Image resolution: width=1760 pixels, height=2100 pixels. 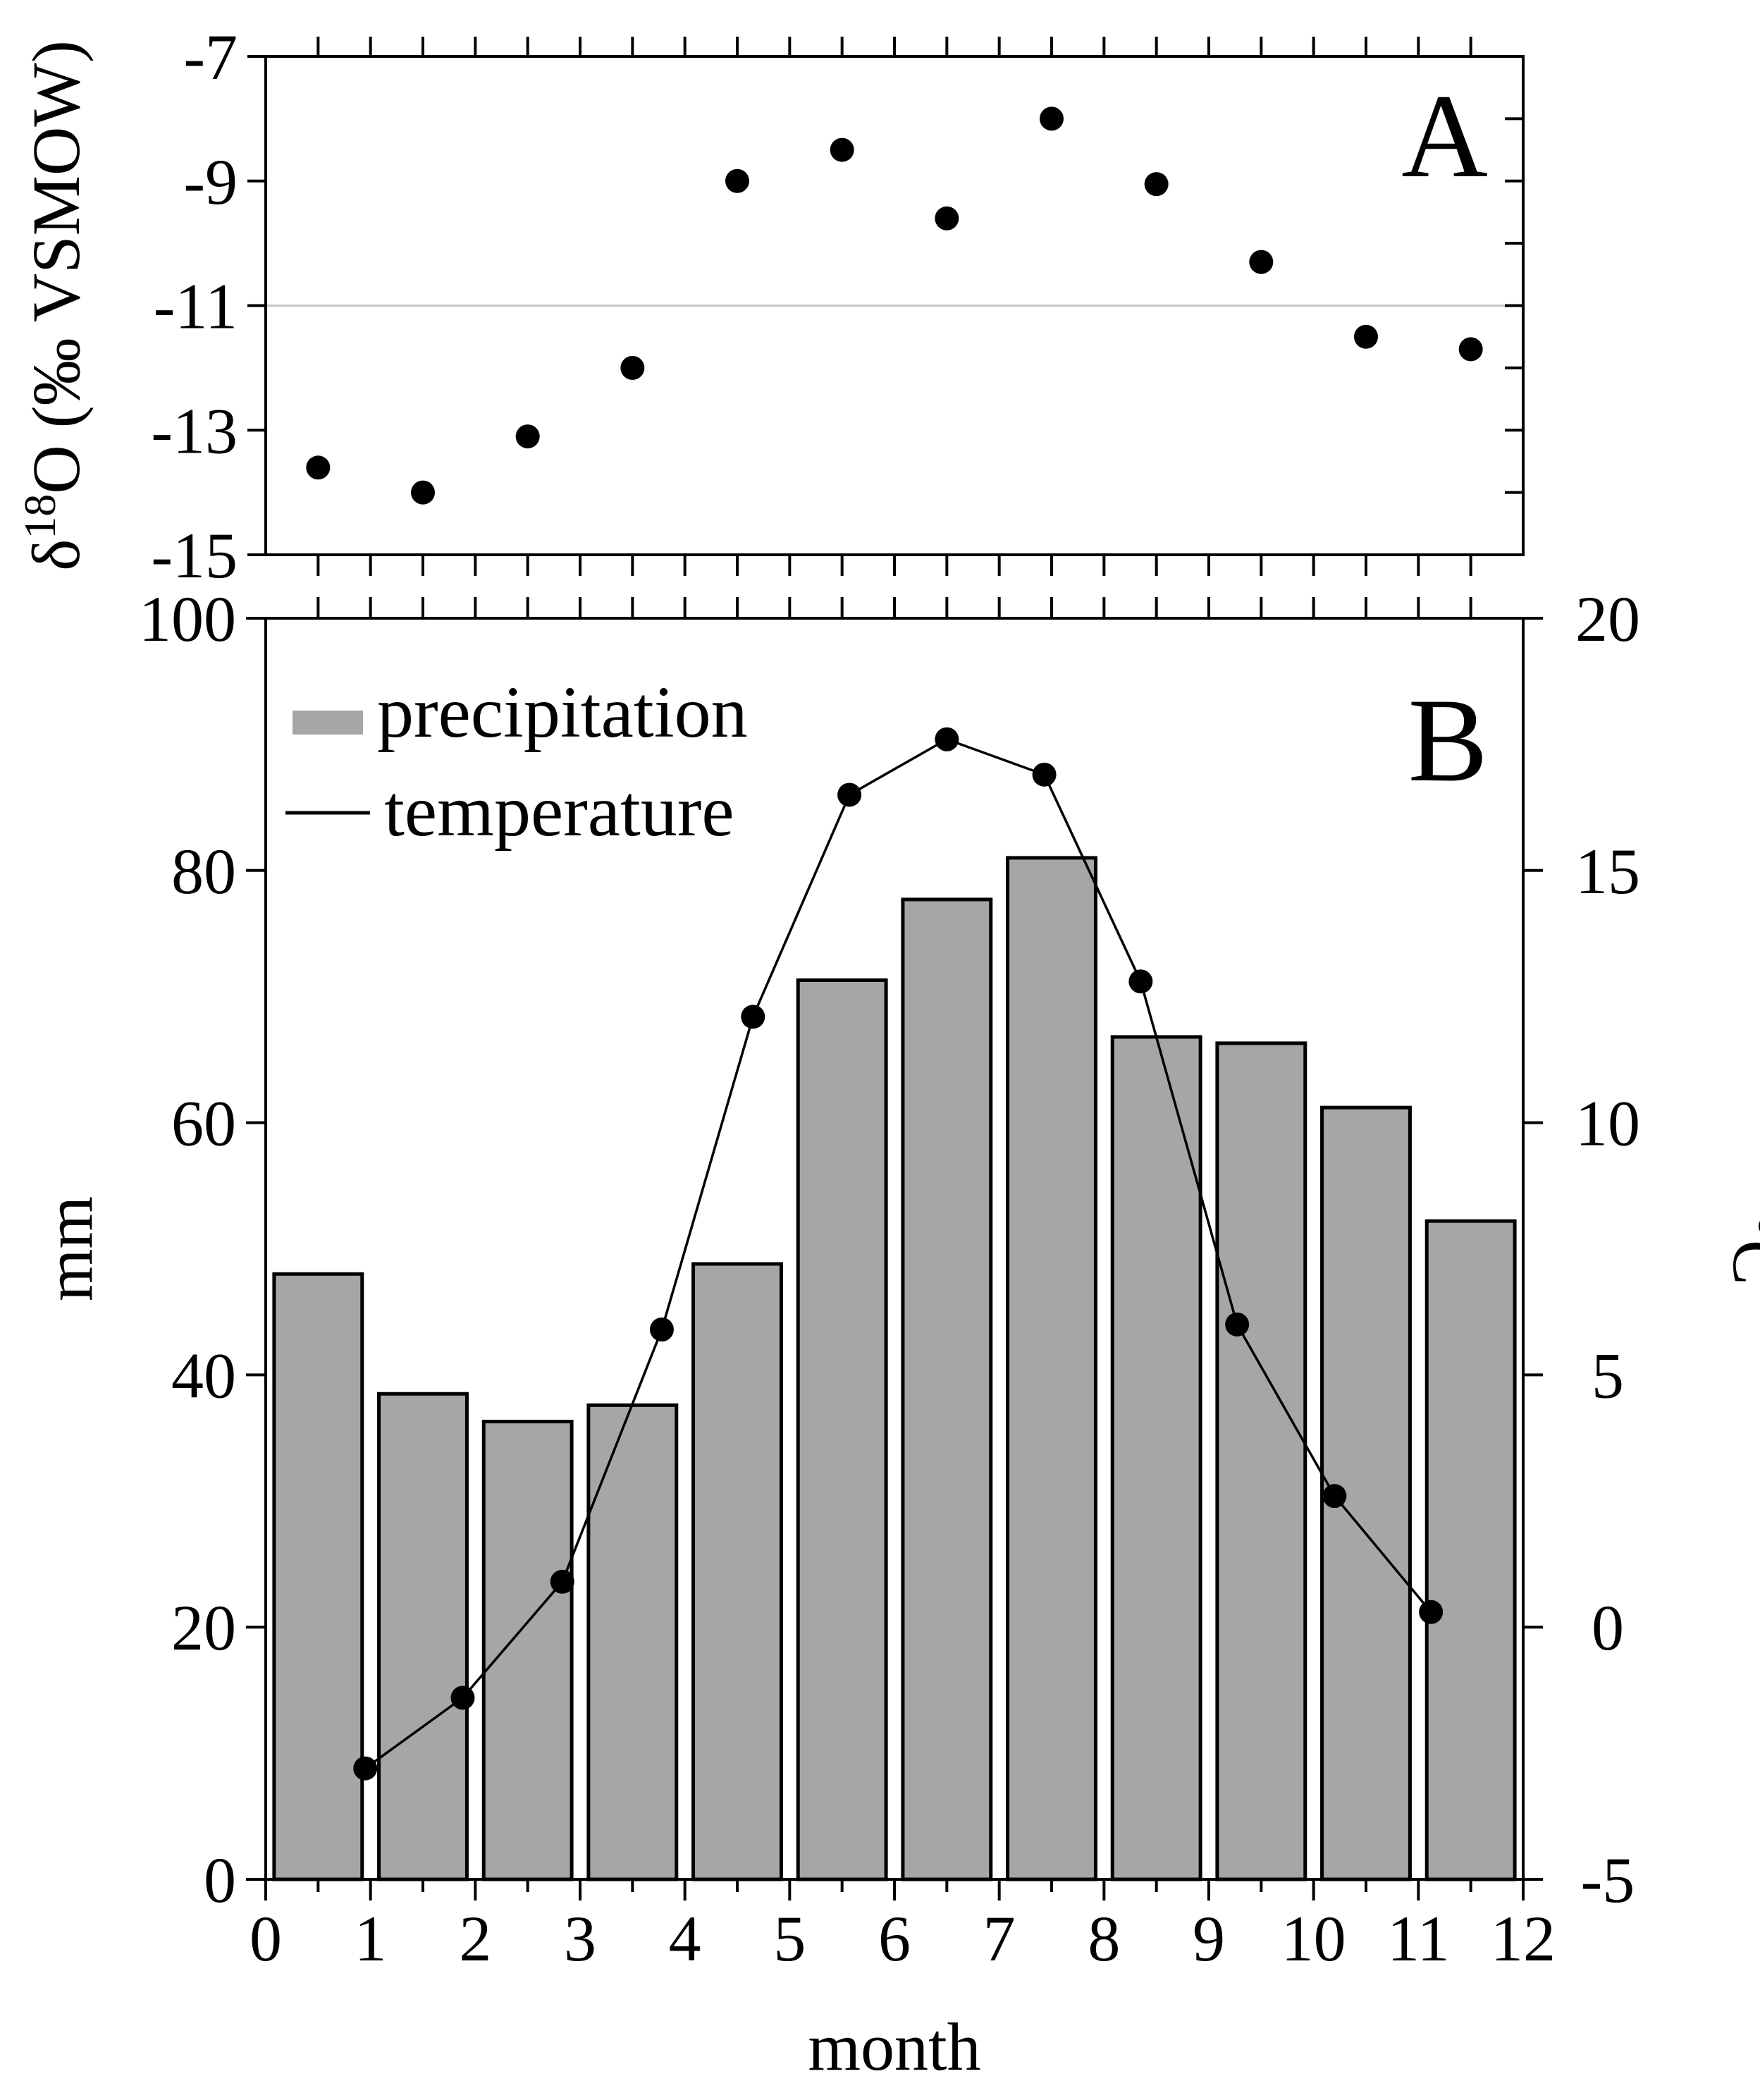 I want to click on right-y-tick-label: 0, so click(x=1608, y=1628).